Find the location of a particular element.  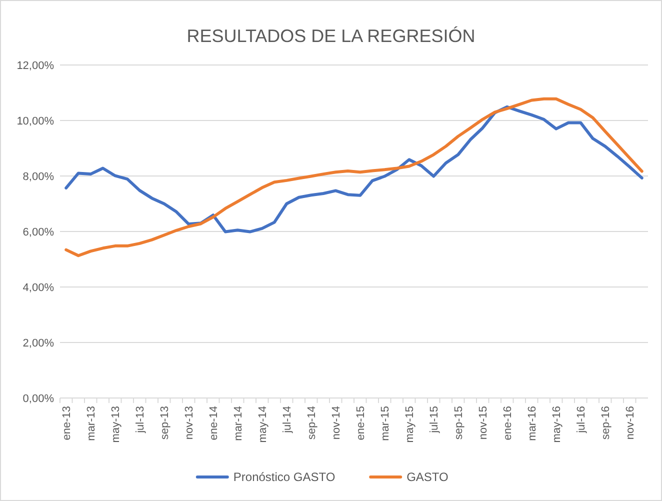

x-tick-label: ene-14 is located at coordinates (214, 423).